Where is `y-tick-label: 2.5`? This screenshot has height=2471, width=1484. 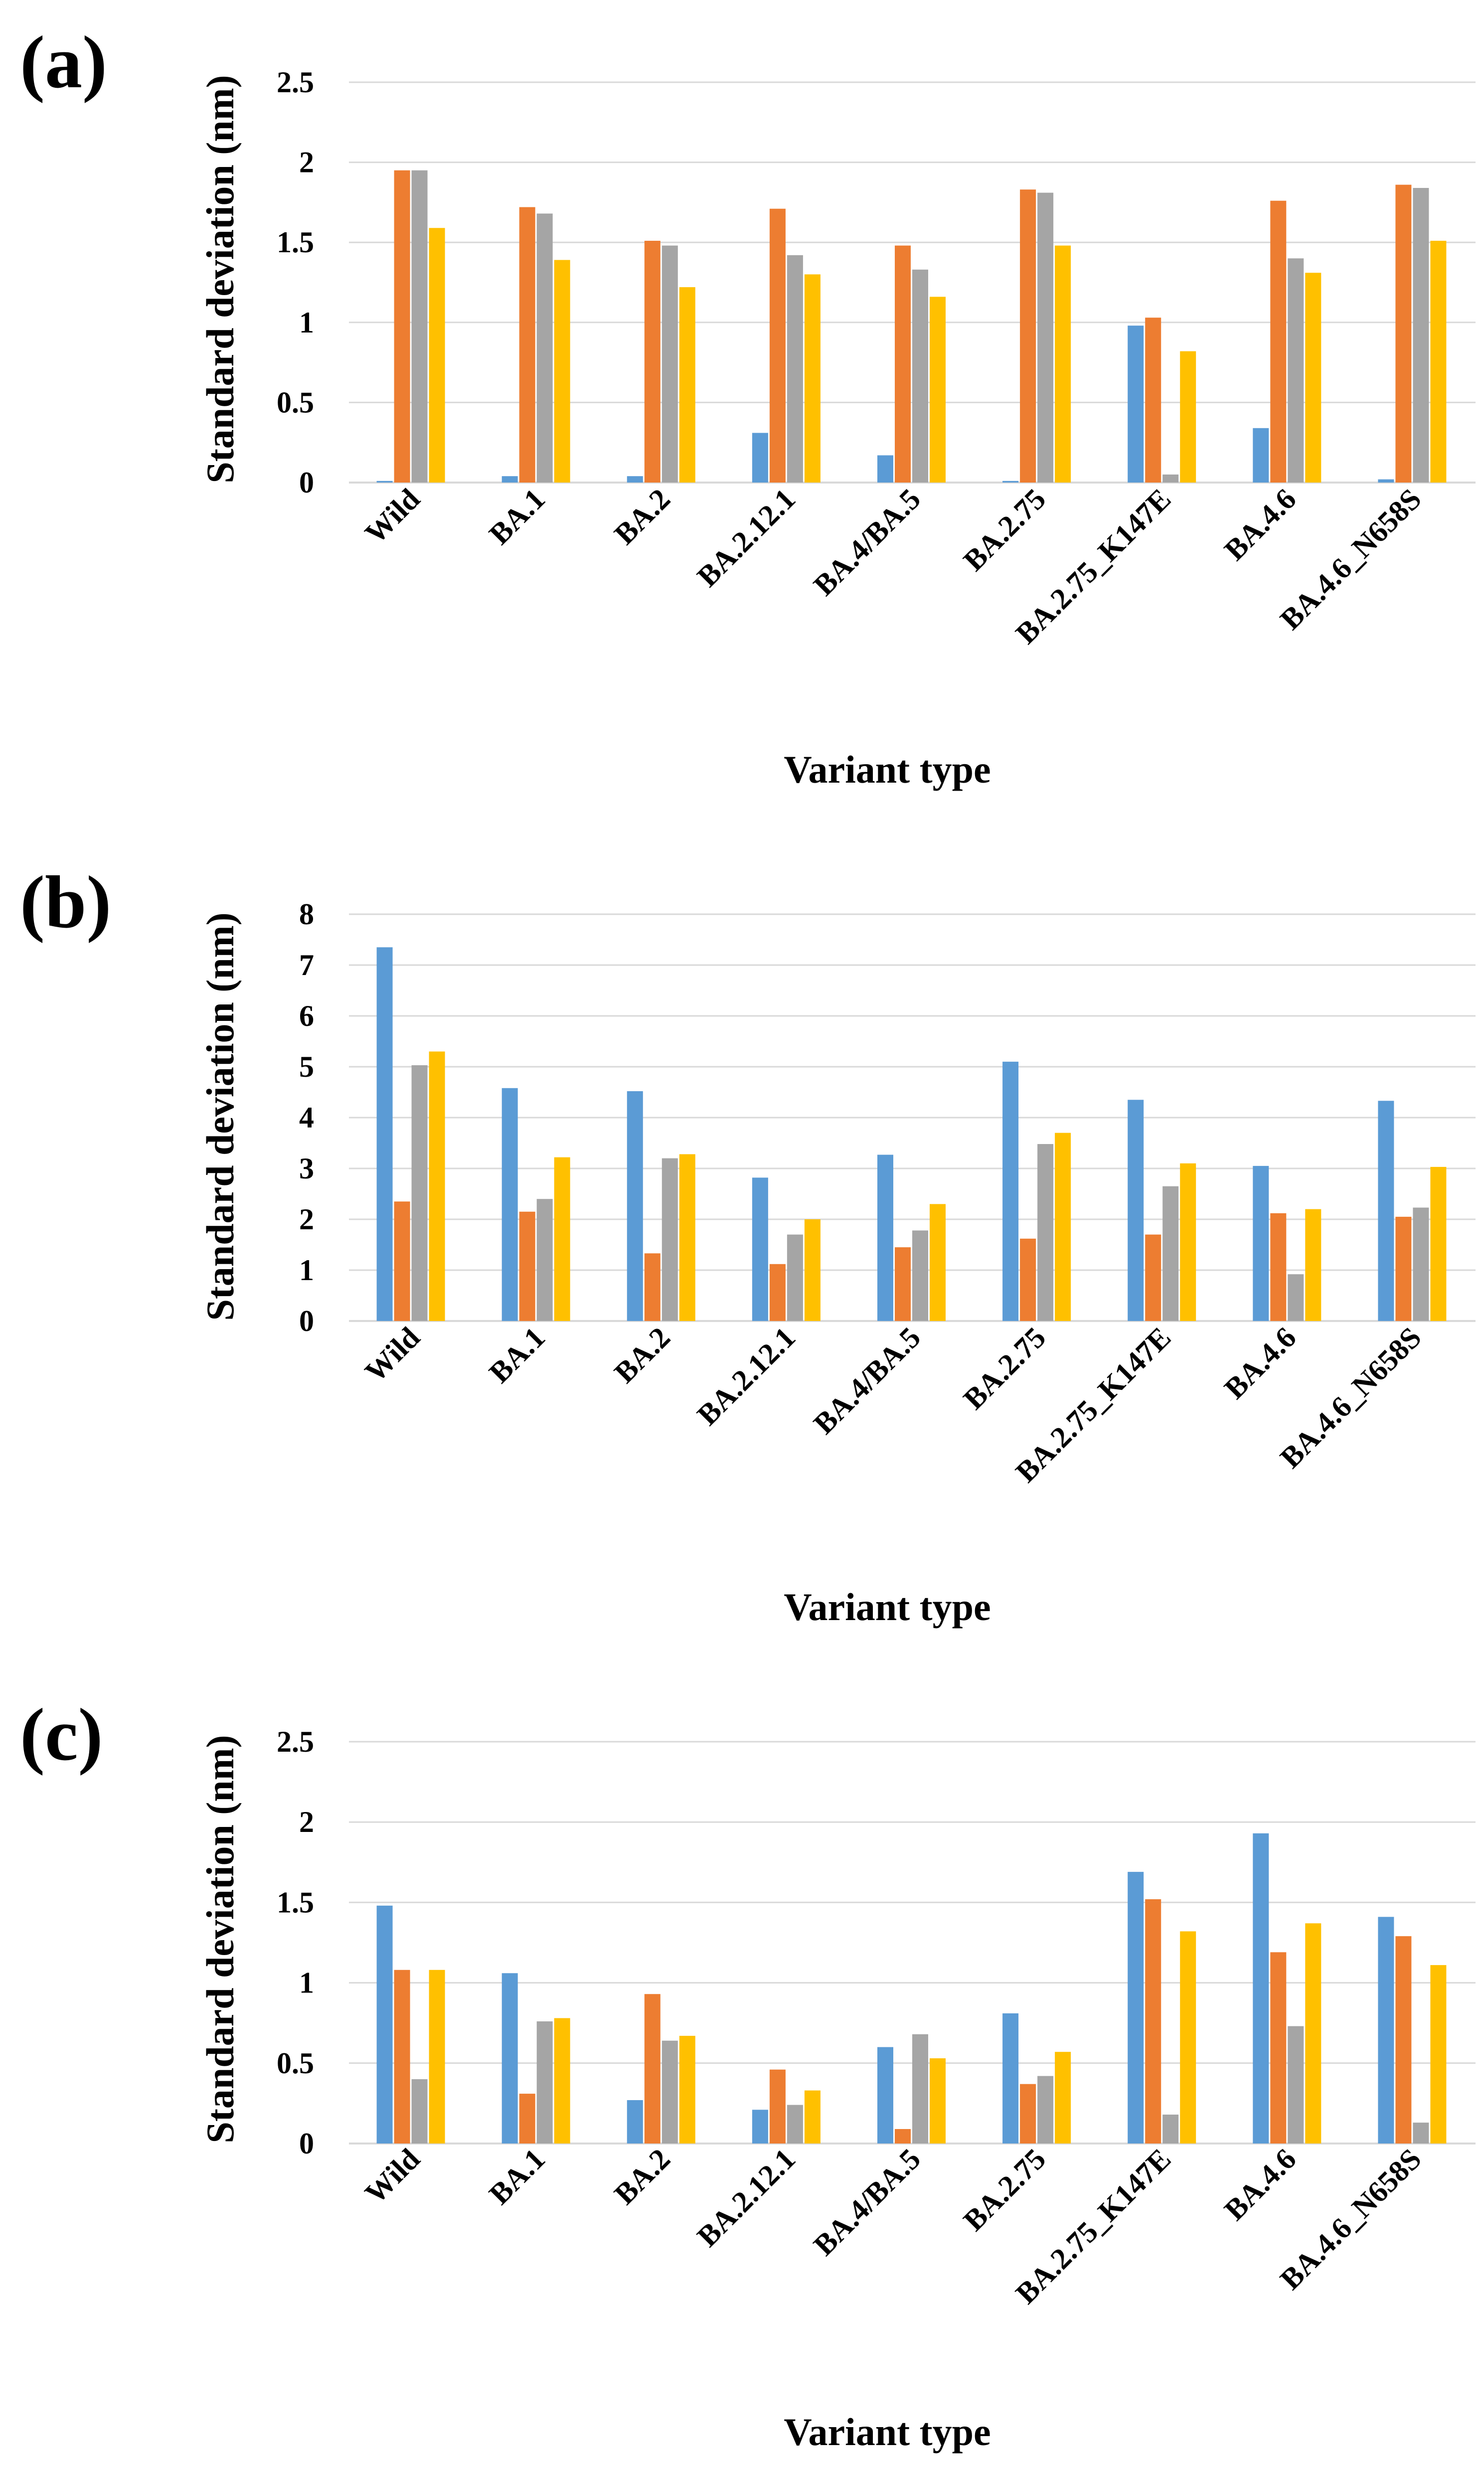
y-tick-label: 2.5 is located at coordinates (295, 1741).